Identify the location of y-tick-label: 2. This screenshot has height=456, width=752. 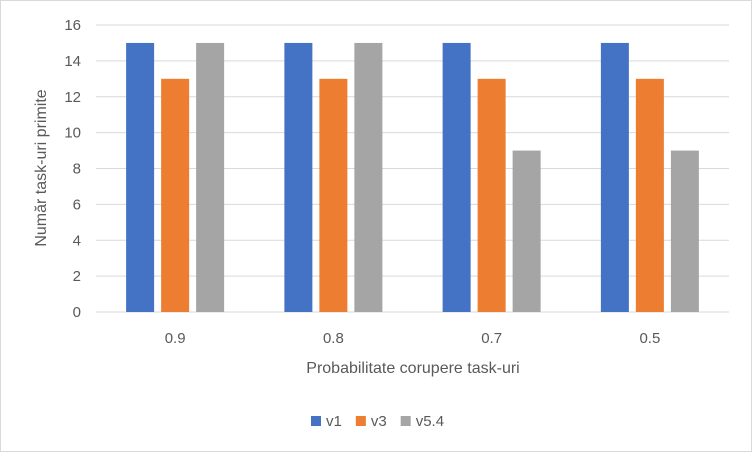
(77, 276).